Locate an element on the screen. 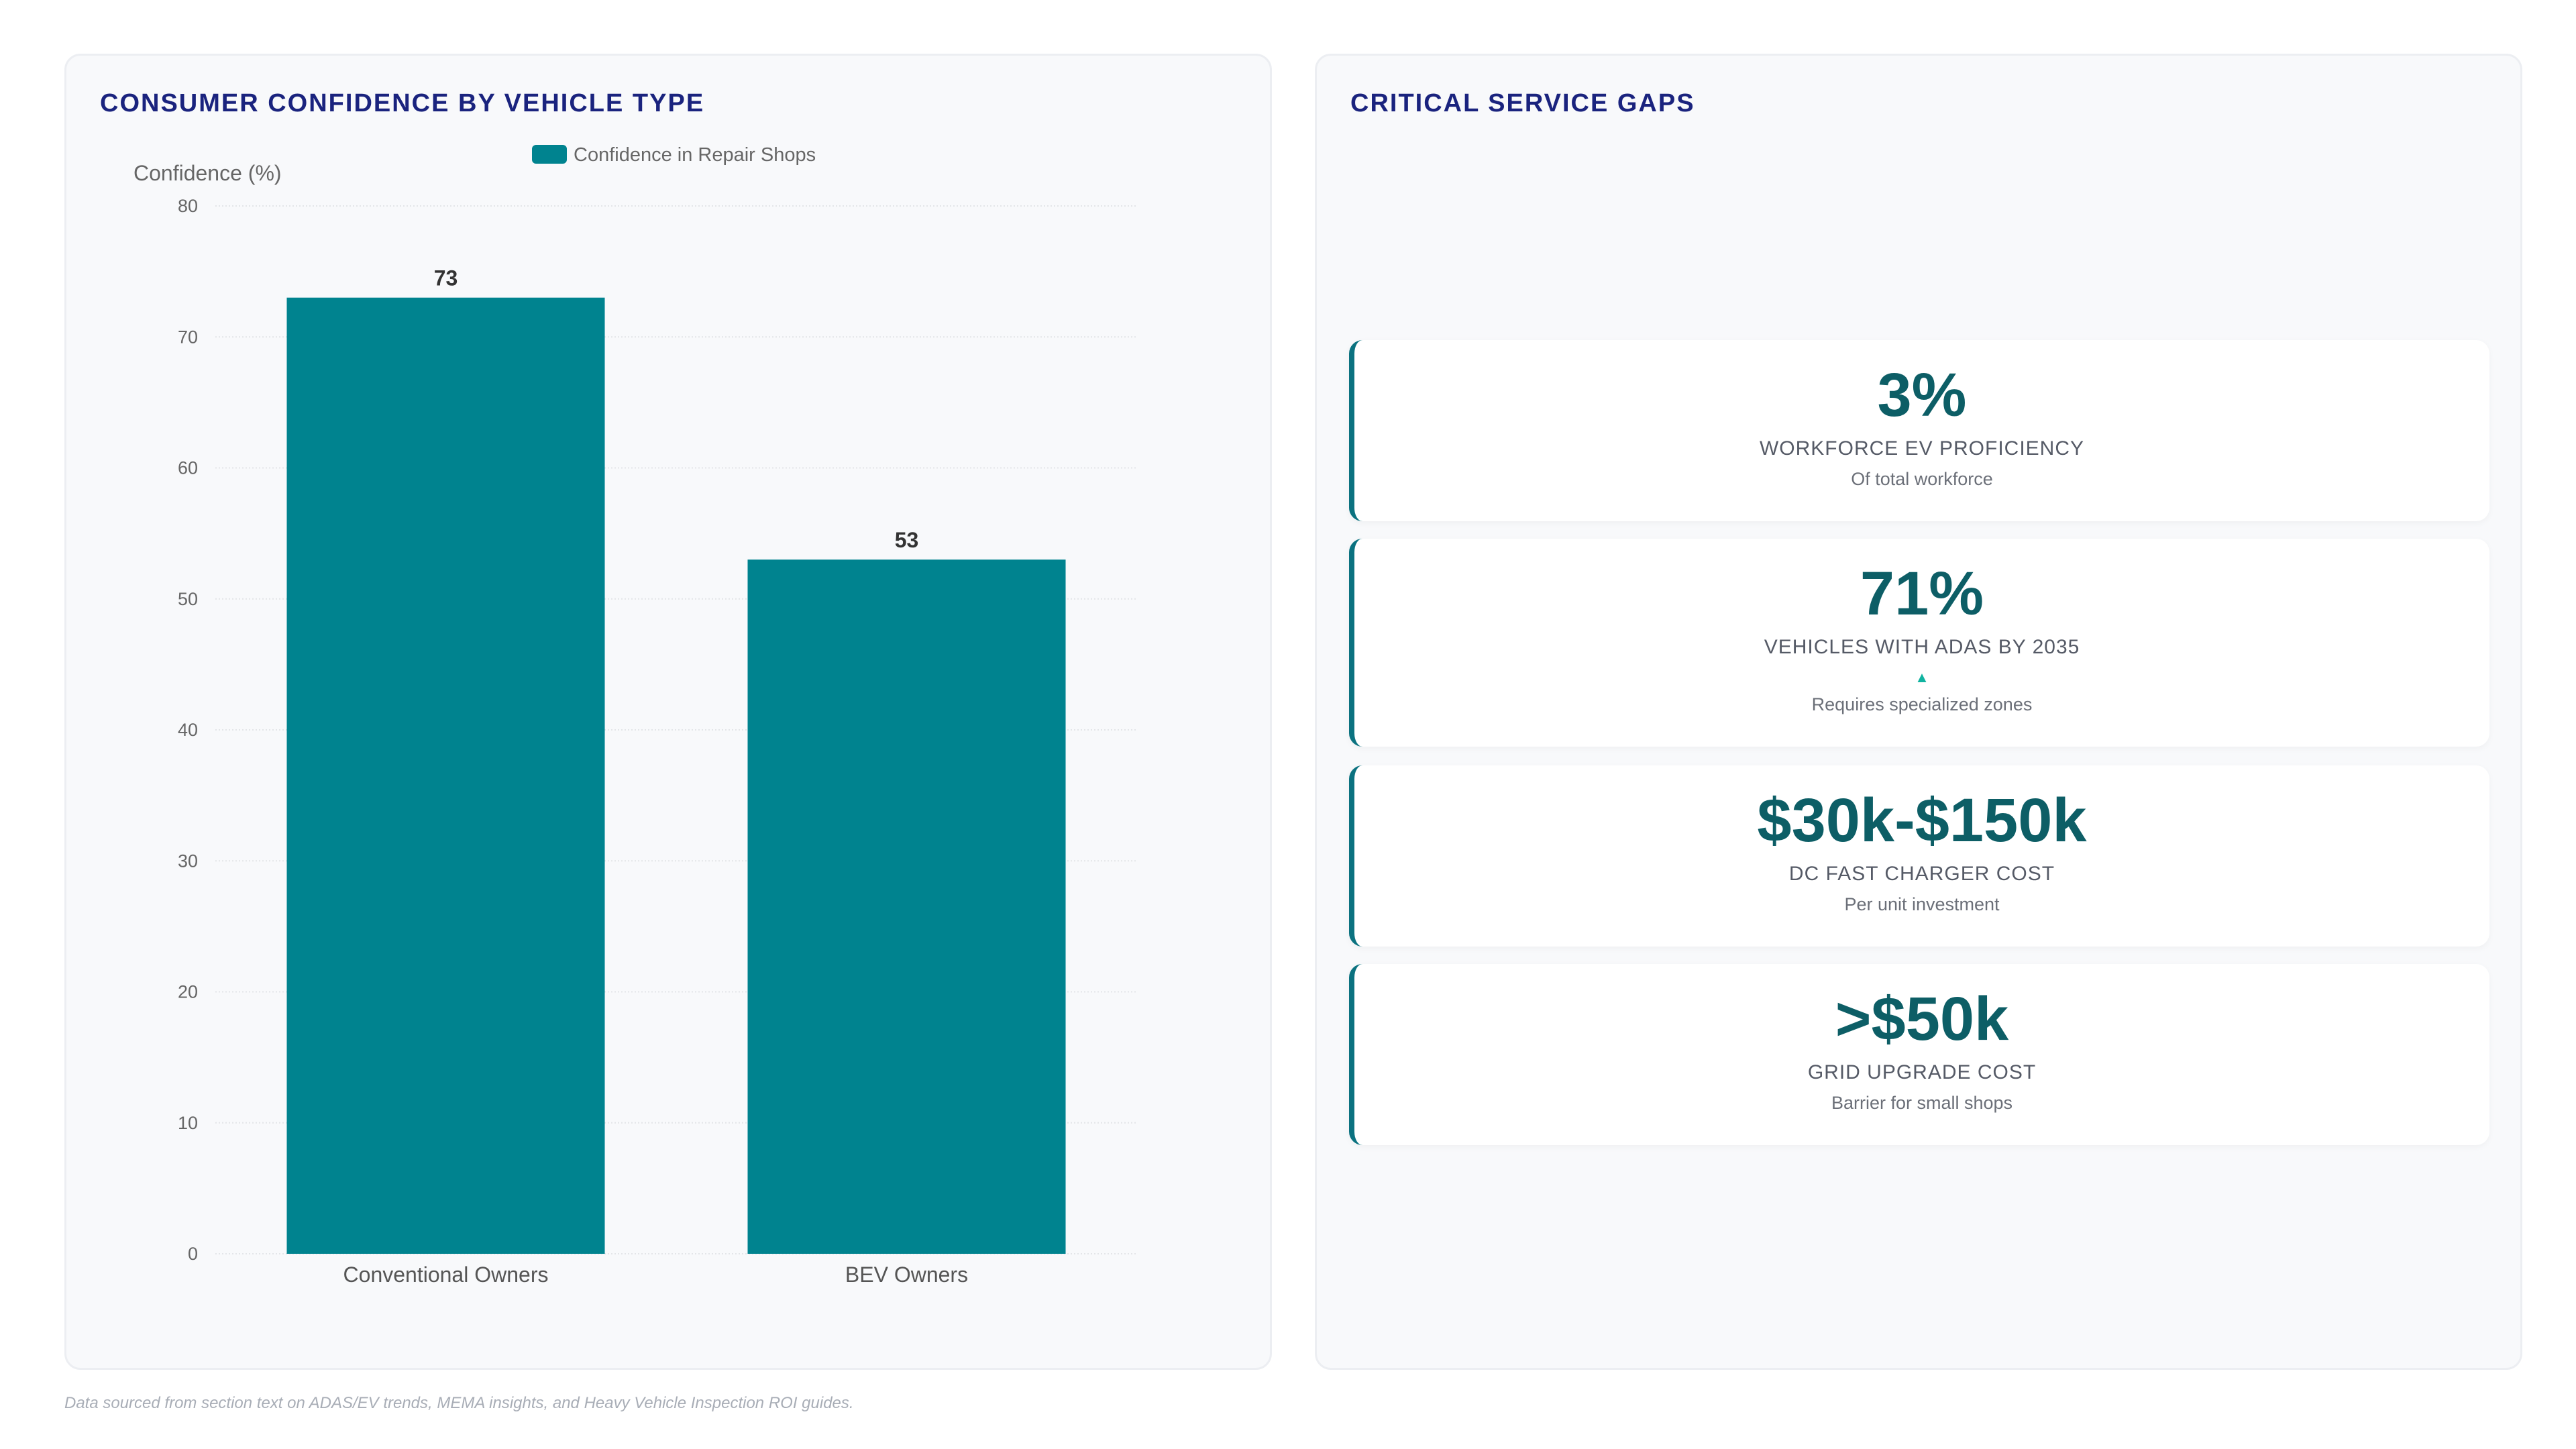 The image size is (2576, 1449). y-axis-ticks: 0 10 20 30 40 50 60 70 80 is located at coordinates (188, 730).